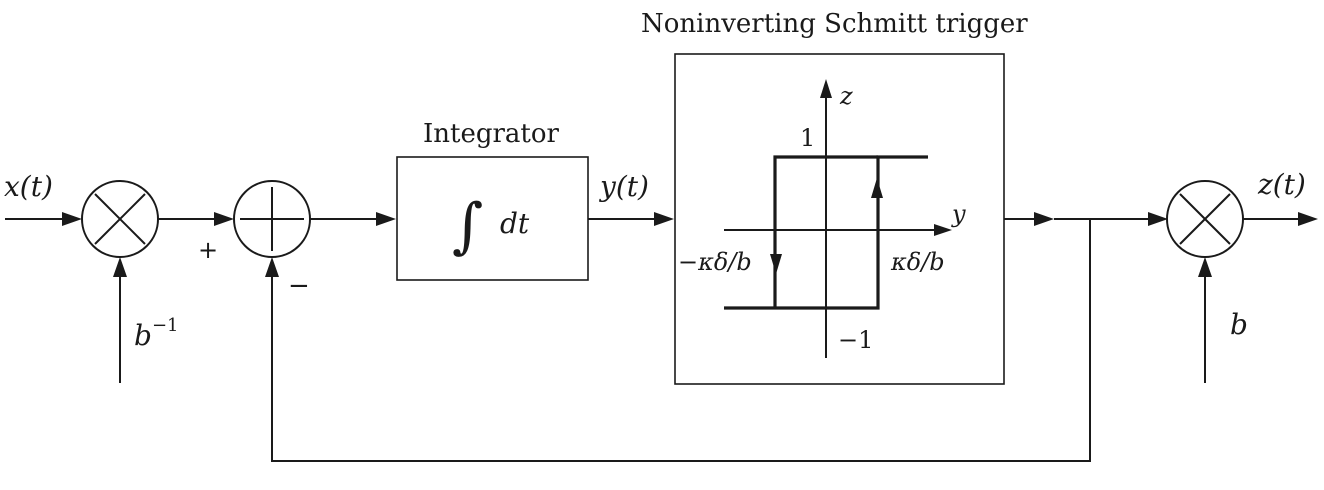 The width and height of the screenshot is (1324, 490). Describe the element at coordinates (1044, 219) in the screenshot. I see `schmitt-output-arrowhead` at that location.